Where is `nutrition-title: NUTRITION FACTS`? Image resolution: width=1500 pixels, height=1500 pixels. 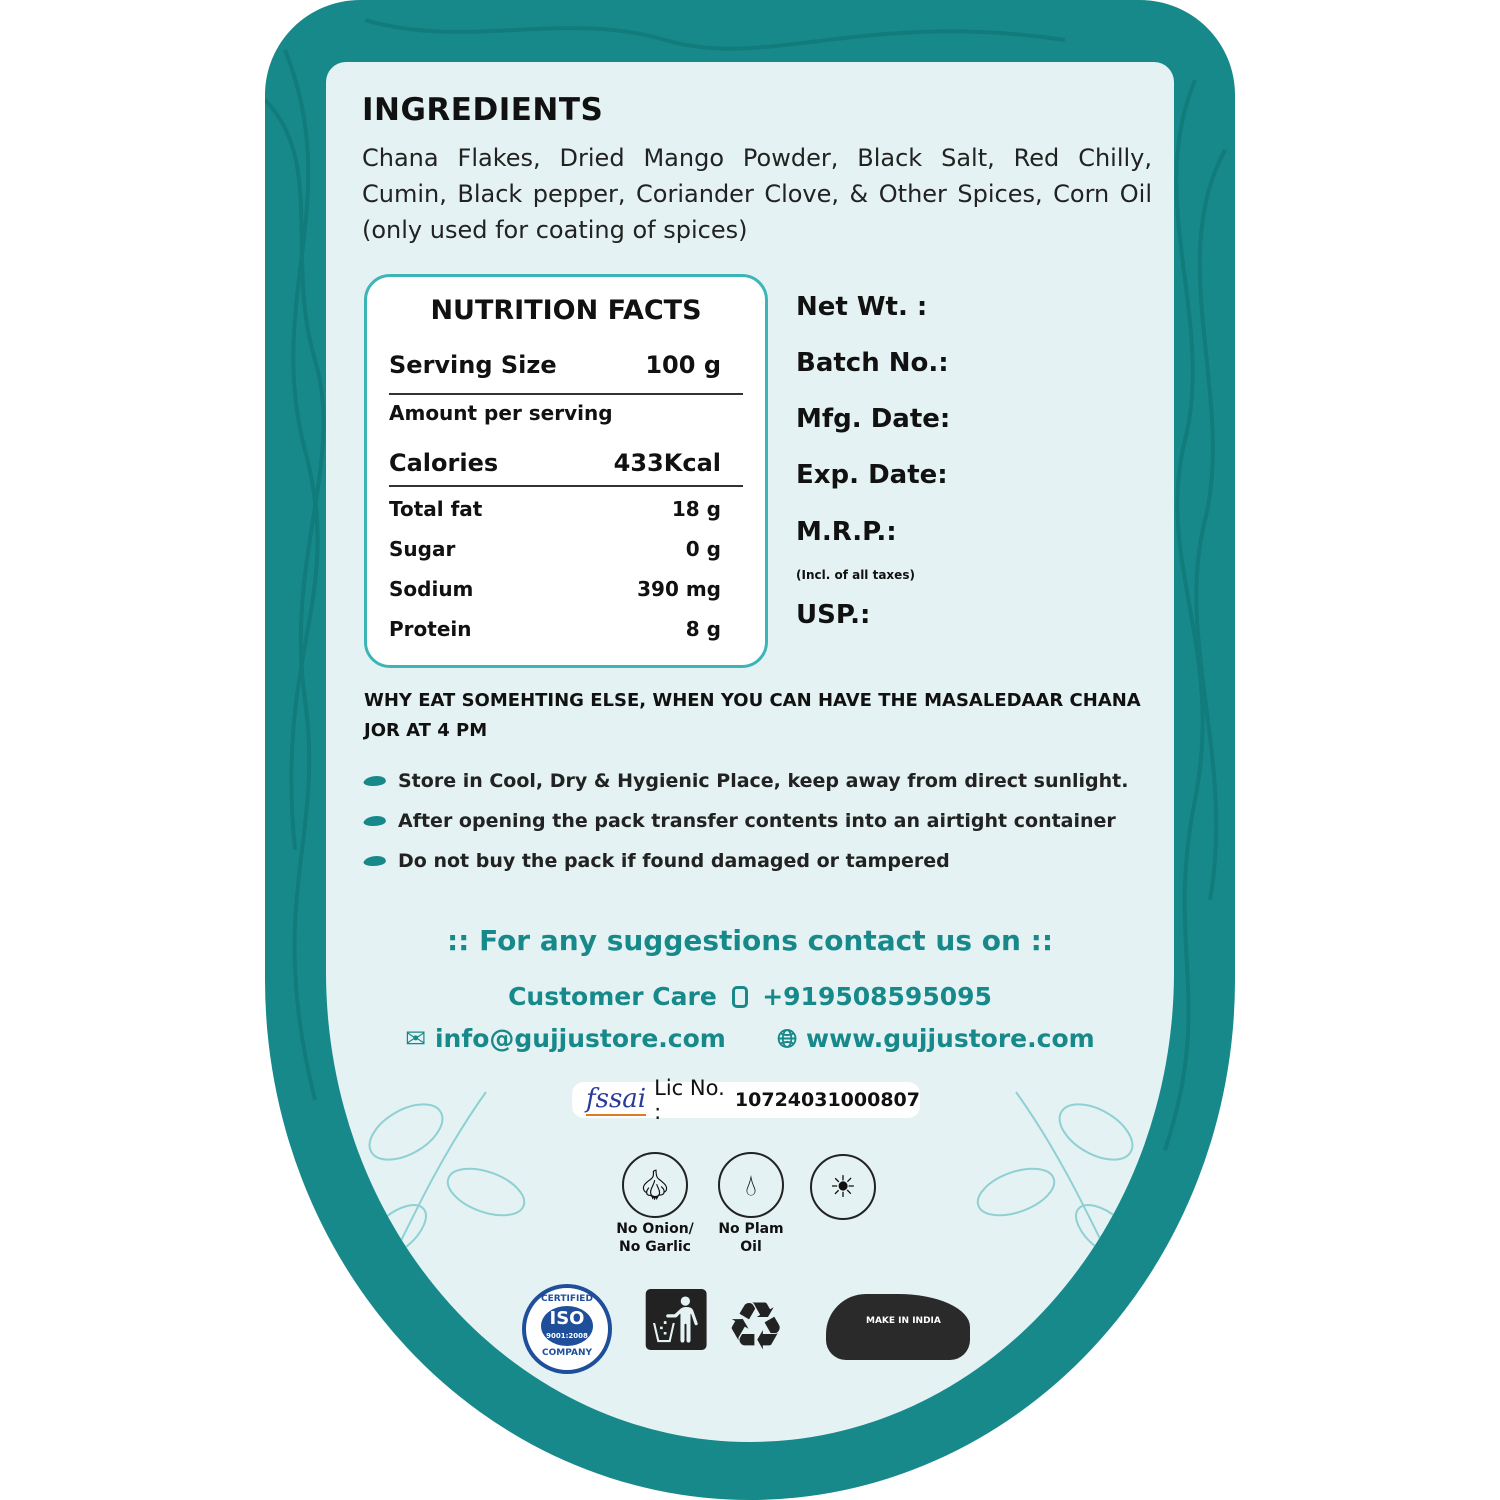
nutrition-title: NUTRITION FACTS is located at coordinates (566, 310).